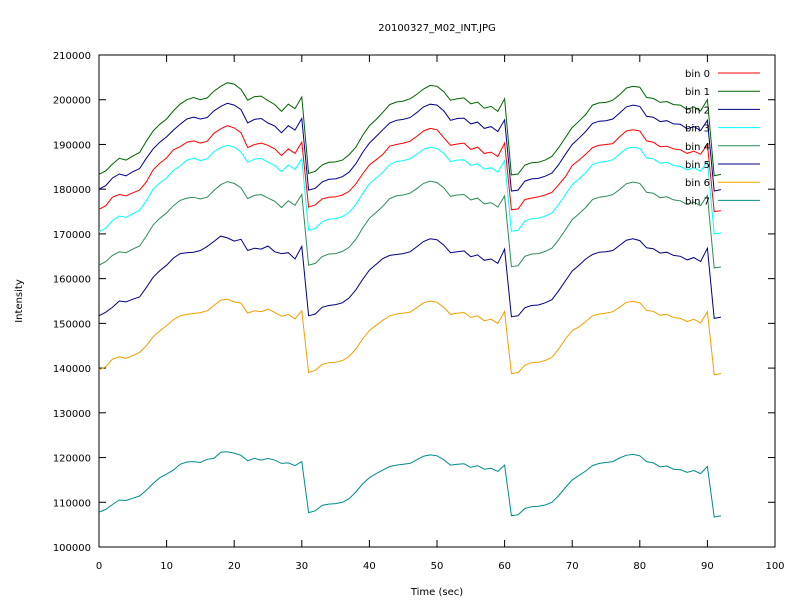 The image size is (800, 600). What do you see at coordinates (72, 324) in the screenshot?
I see `y-tick-label: 150000` at bounding box center [72, 324].